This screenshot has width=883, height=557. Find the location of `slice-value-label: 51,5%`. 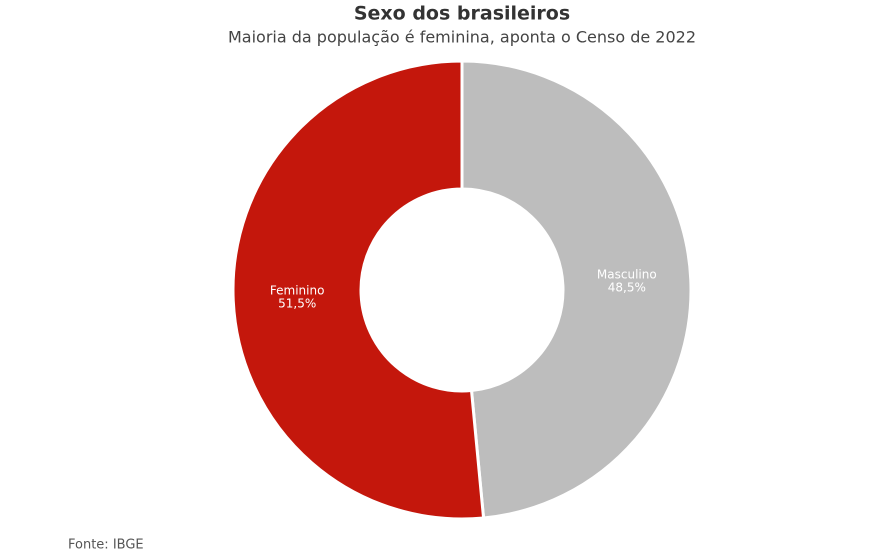

slice-value-label: 51,5% is located at coordinates (297, 303).